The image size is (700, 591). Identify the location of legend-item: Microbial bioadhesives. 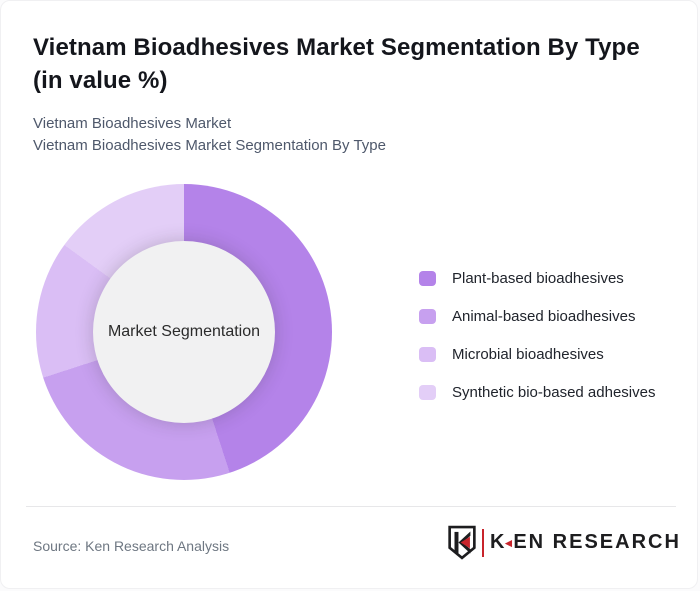
(537, 354).